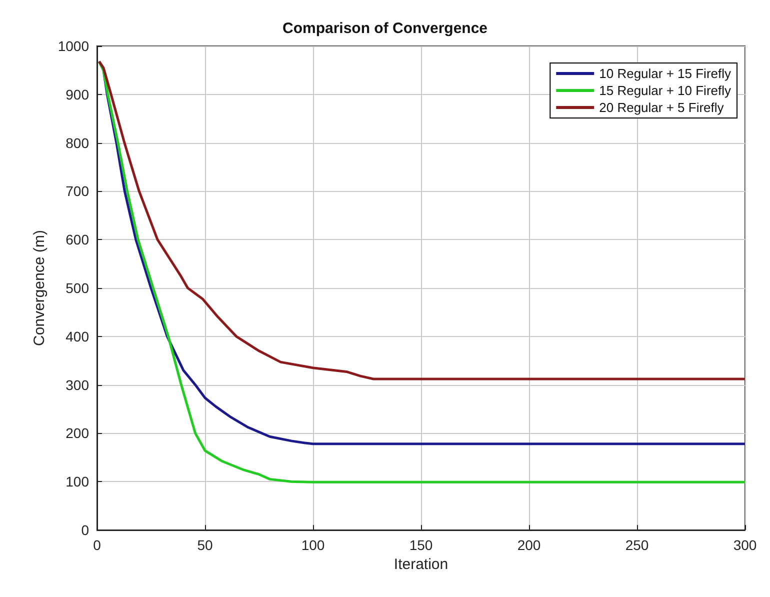  What do you see at coordinates (313, 545) in the screenshot?
I see `x-tick-label: 100` at bounding box center [313, 545].